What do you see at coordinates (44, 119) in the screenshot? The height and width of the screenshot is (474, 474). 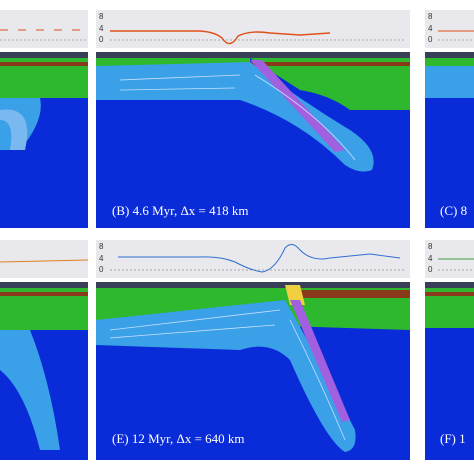 I see `panel-a` at bounding box center [44, 119].